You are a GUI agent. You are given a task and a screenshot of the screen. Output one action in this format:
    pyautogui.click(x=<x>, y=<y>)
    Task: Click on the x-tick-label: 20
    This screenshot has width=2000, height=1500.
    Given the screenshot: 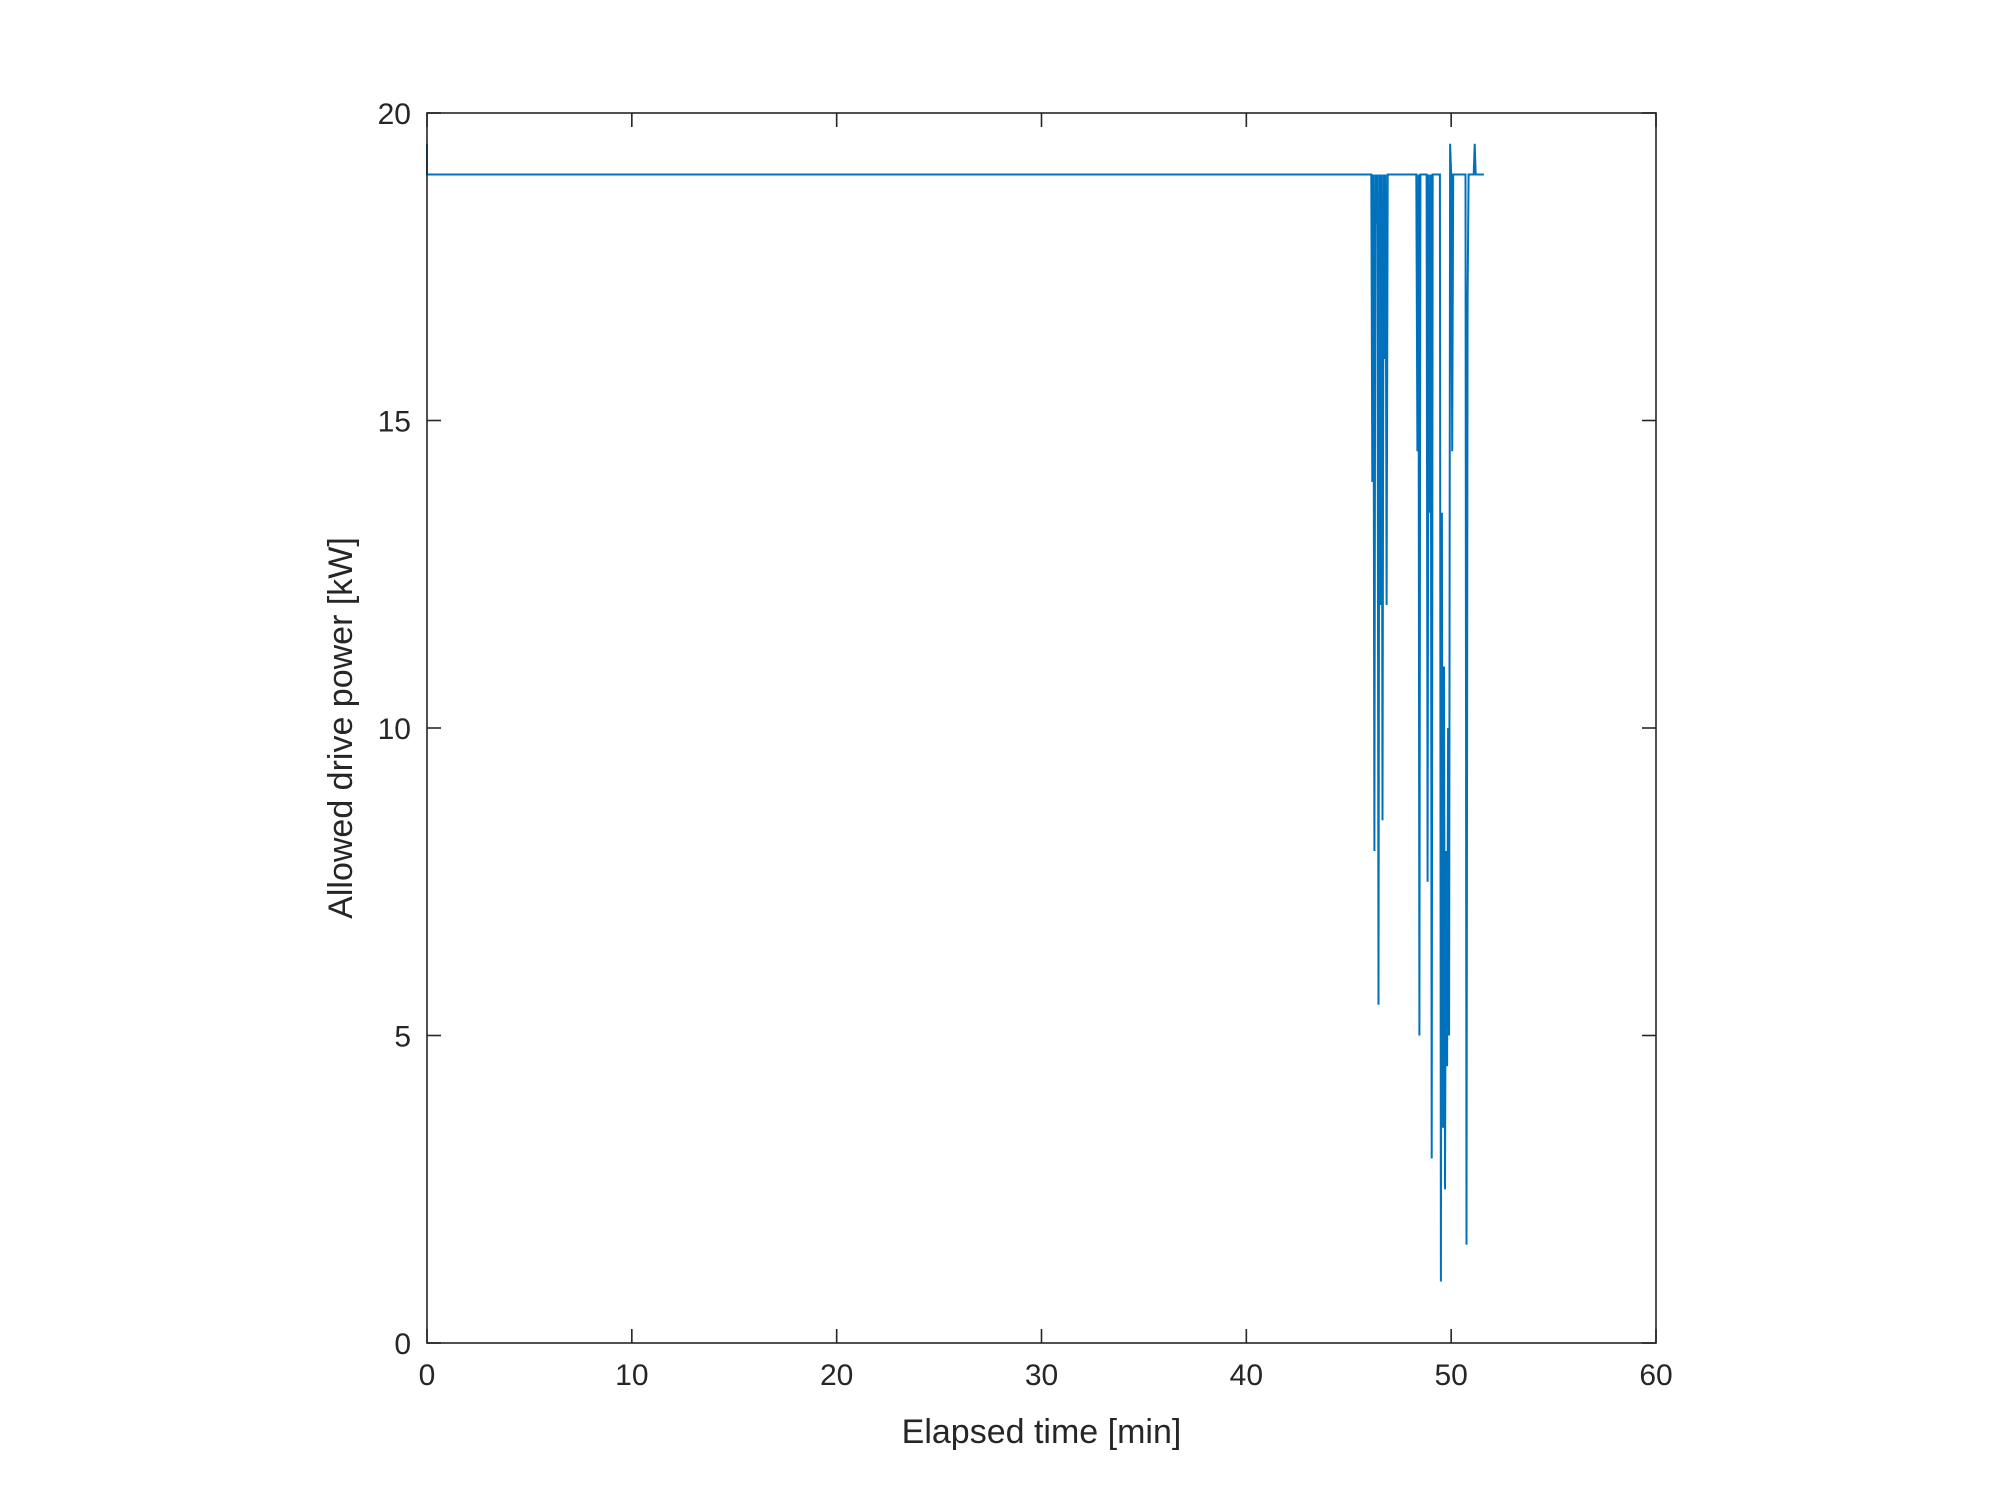 What is the action you would take?
    pyautogui.click(x=836, y=1375)
    